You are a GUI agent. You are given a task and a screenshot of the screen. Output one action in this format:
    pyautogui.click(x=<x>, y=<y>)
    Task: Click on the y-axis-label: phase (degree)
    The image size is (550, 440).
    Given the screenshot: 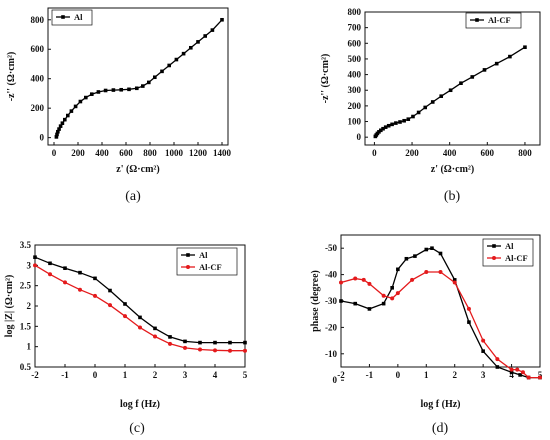 What is the action you would take?
    pyautogui.click(x=315, y=301)
    